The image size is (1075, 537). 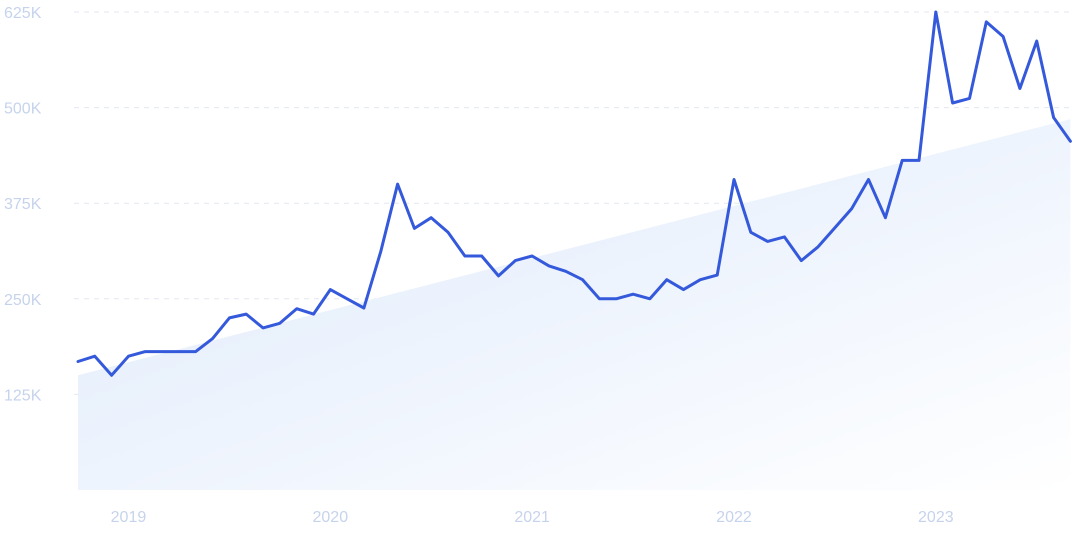 I want to click on y-tick-label: 375K, so click(x=23, y=204).